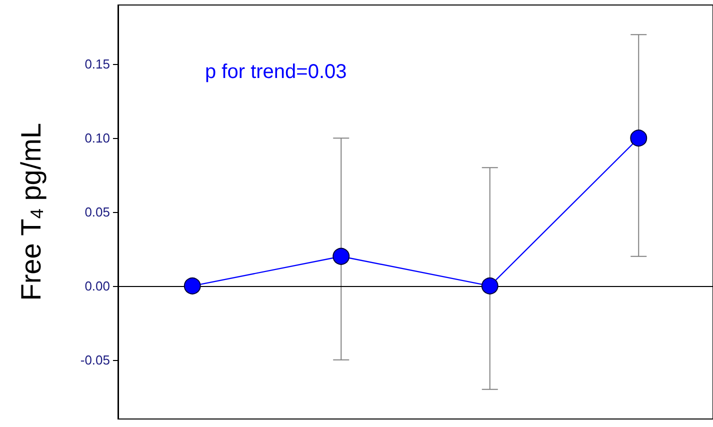  I want to click on annotation: p for trend=0.03, so click(276, 72).